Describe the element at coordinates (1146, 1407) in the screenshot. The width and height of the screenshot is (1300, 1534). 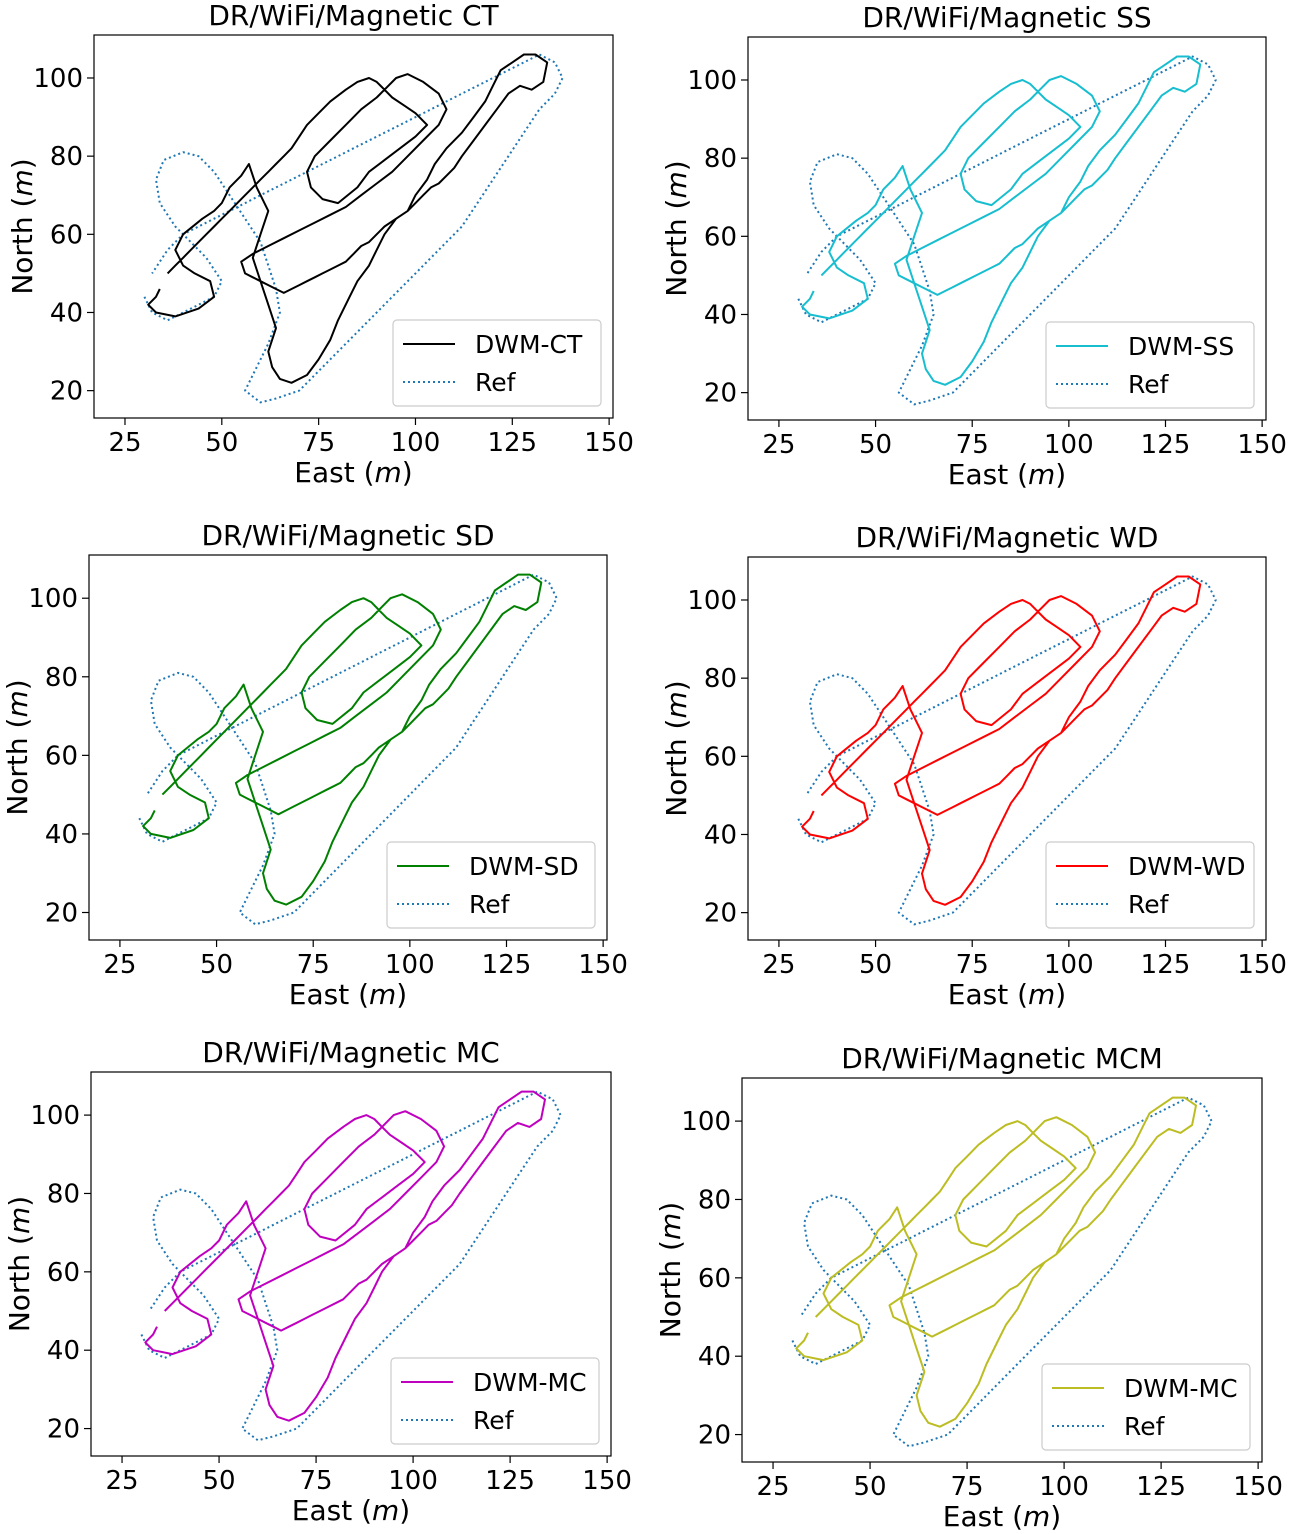
I see `legend: DWM-MC Ref` at that location.